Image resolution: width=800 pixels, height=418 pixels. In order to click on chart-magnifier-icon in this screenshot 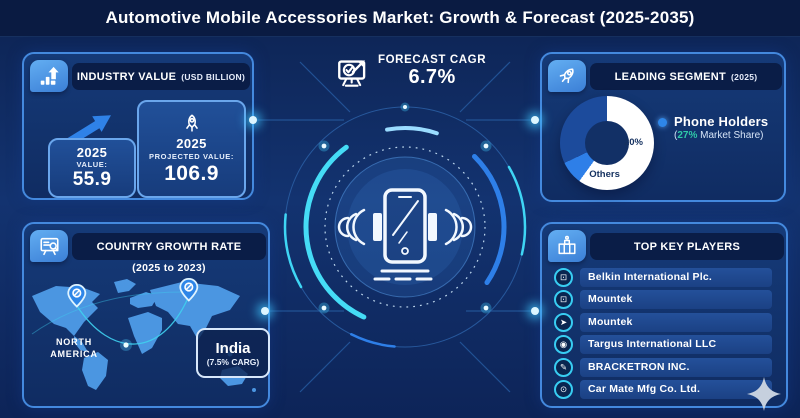, I will do `click(49, 246)`.